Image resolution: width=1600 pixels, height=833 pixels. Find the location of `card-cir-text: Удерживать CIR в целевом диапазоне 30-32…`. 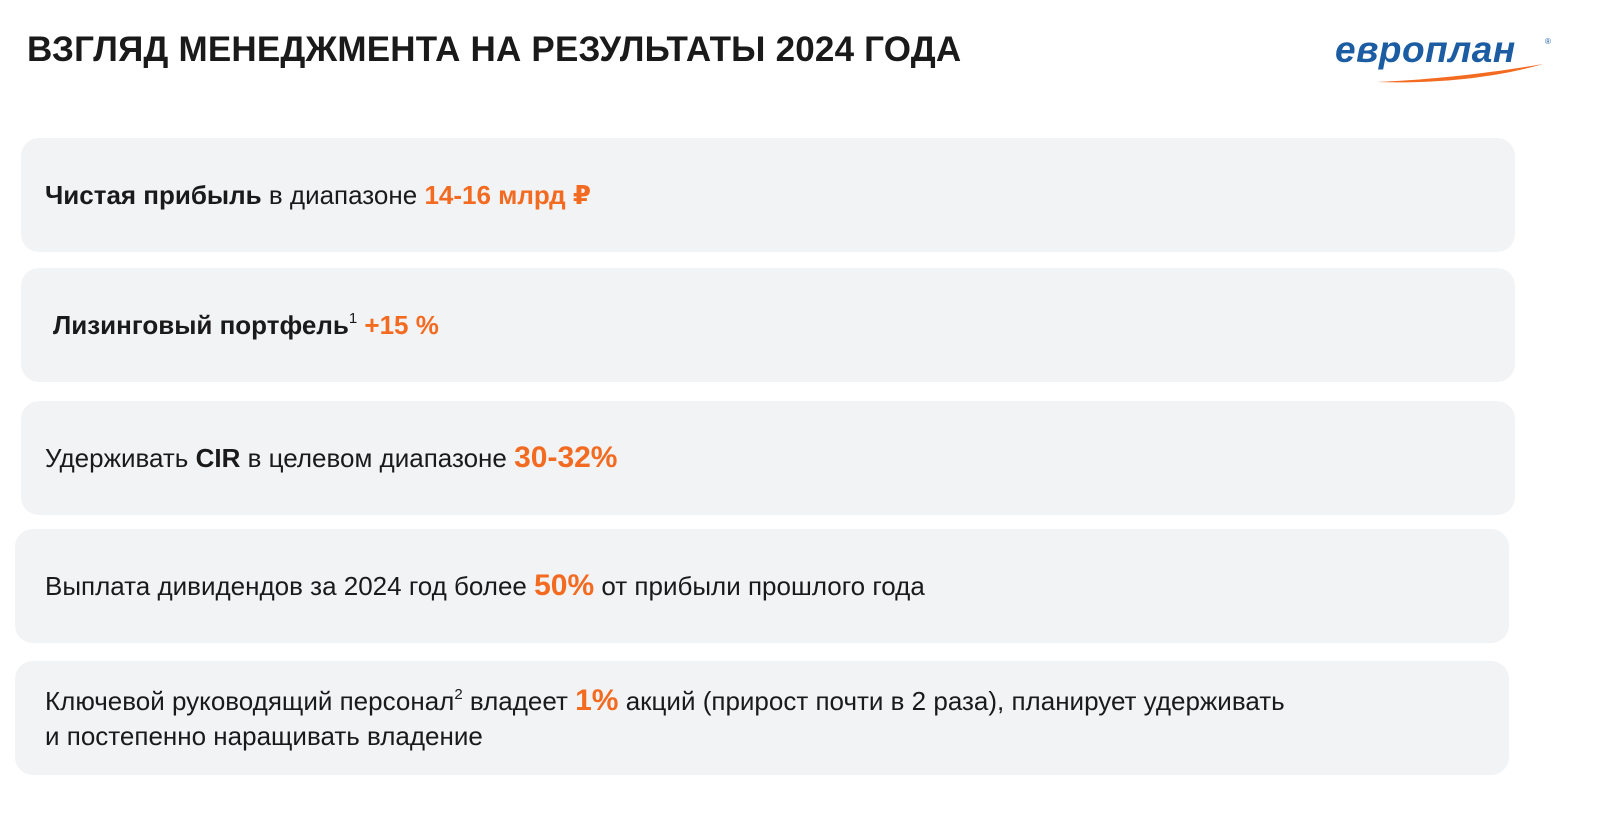

card-cir-text: Удерживать CIR в целевом диапазоне 30-32… is located at coordinates (331, 458).